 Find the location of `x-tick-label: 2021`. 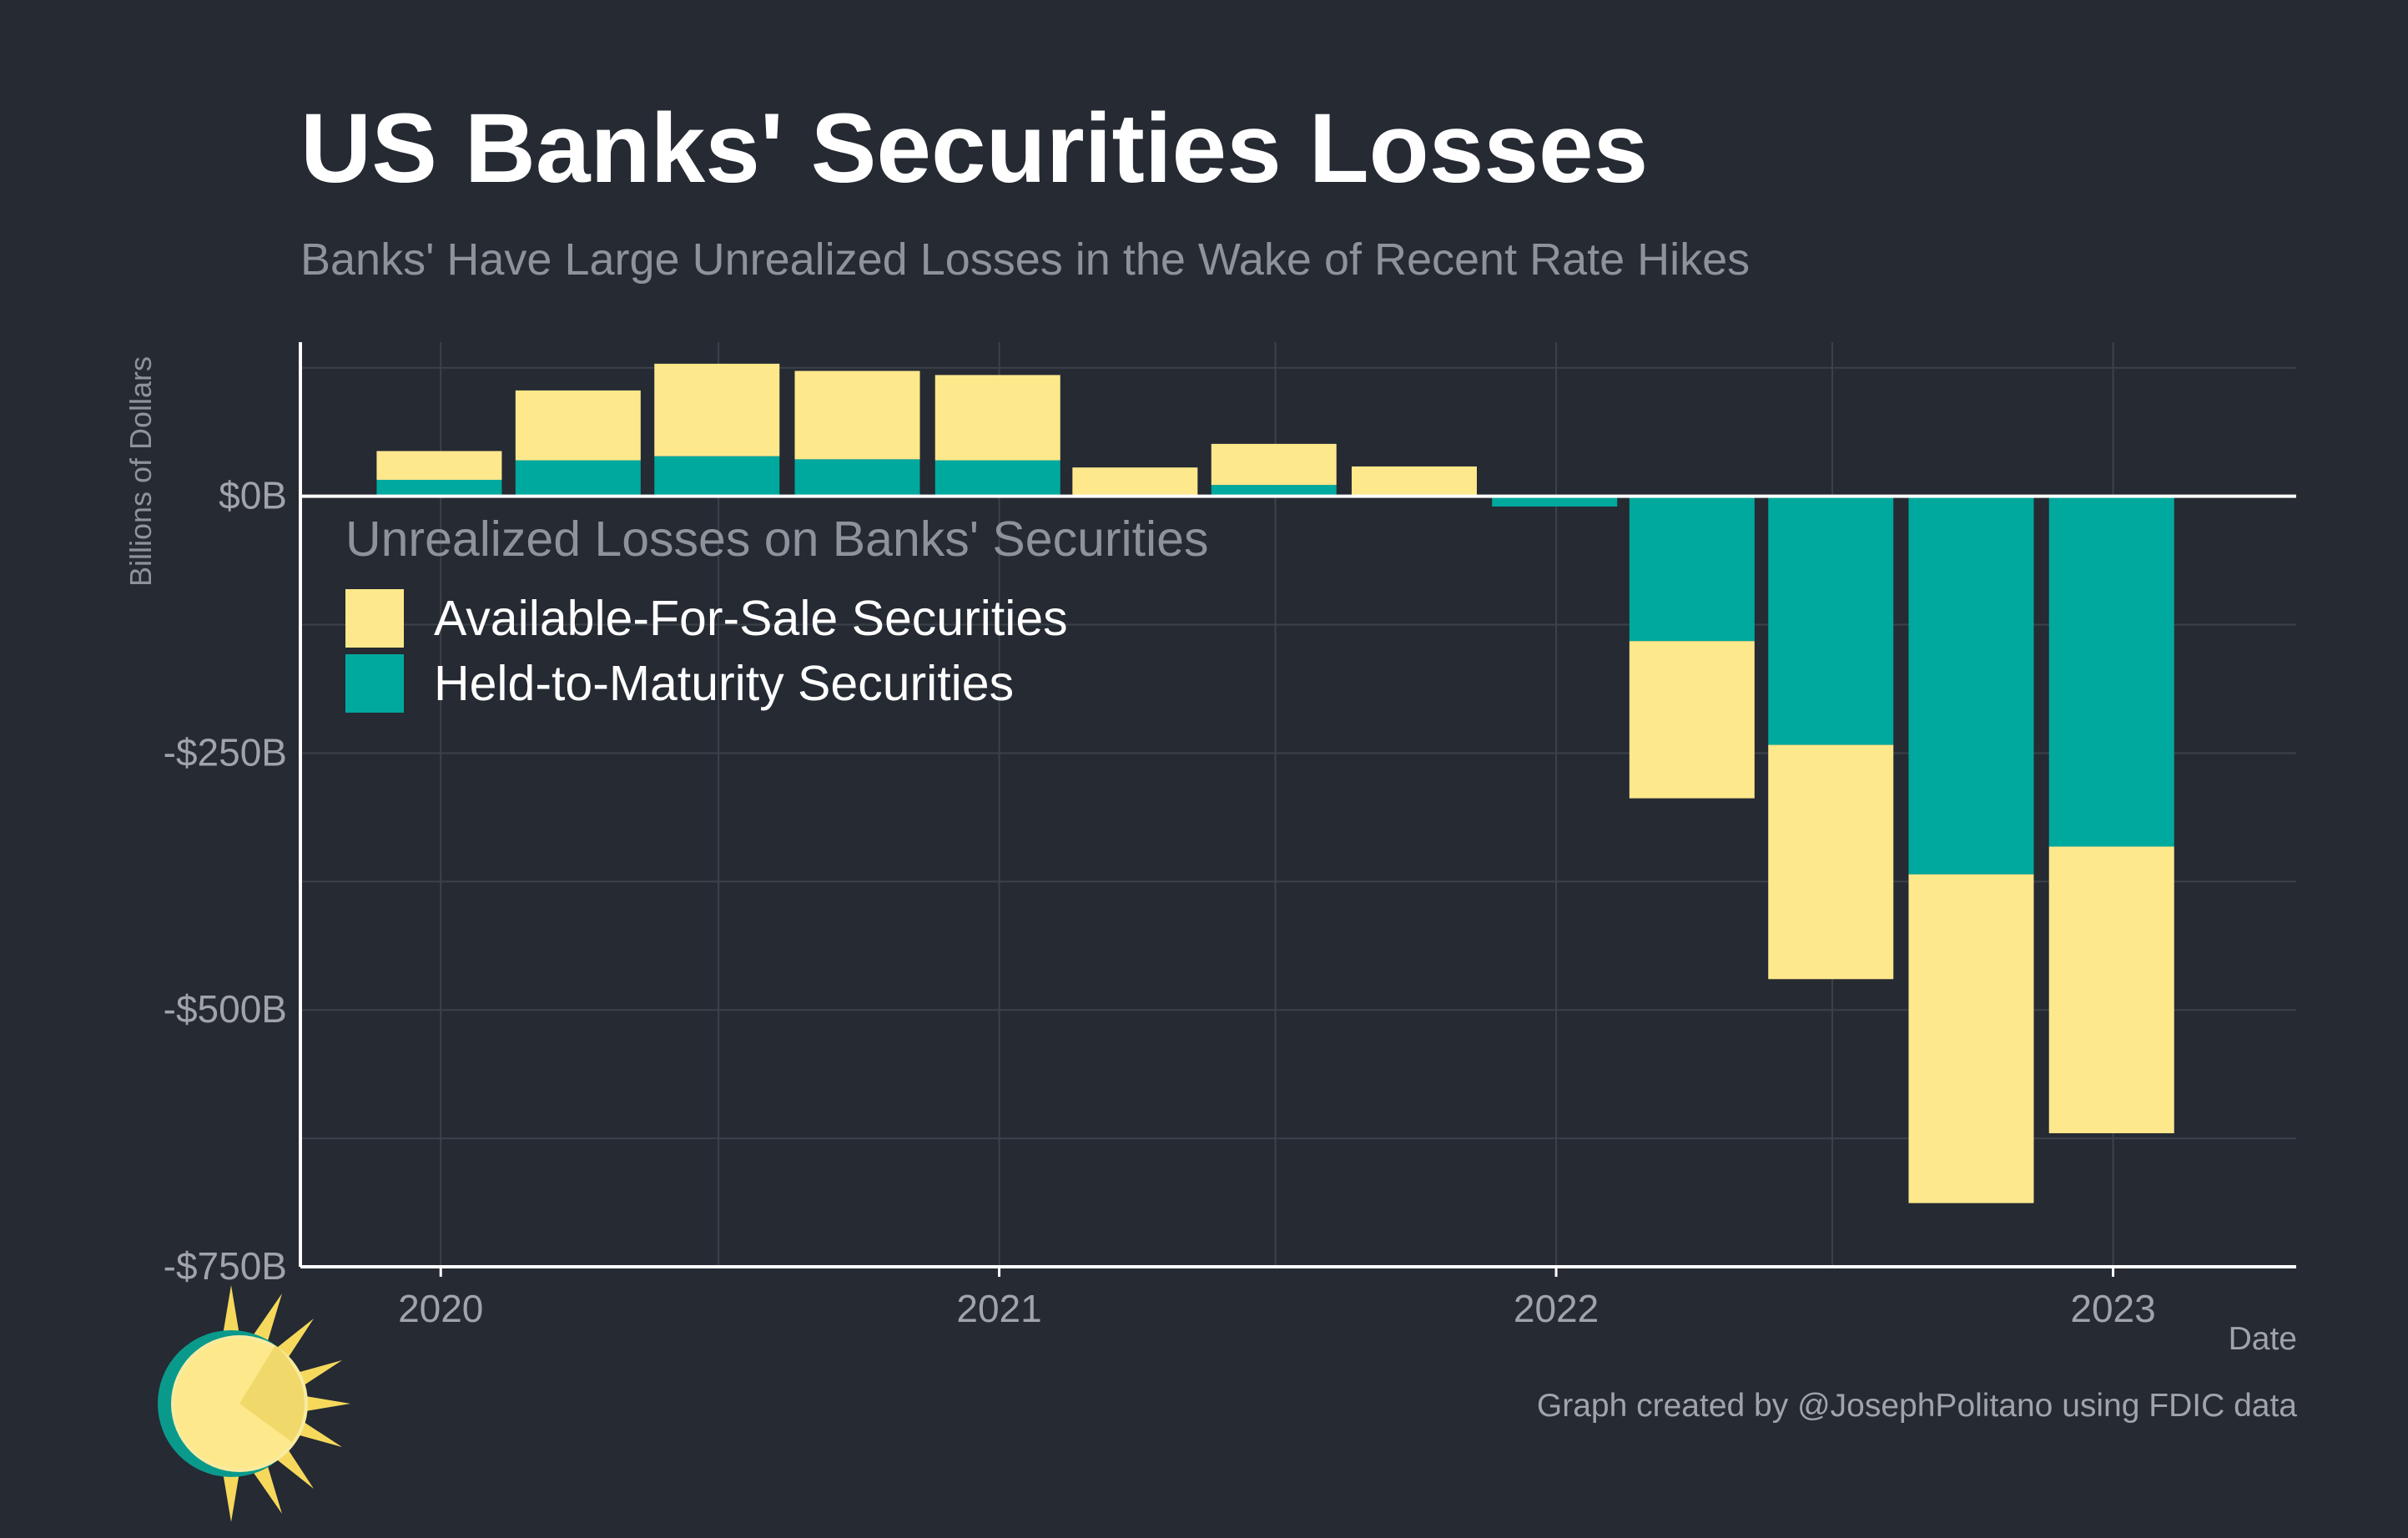

x-tick-label: 2021 is located at coordinates (998, 1308).